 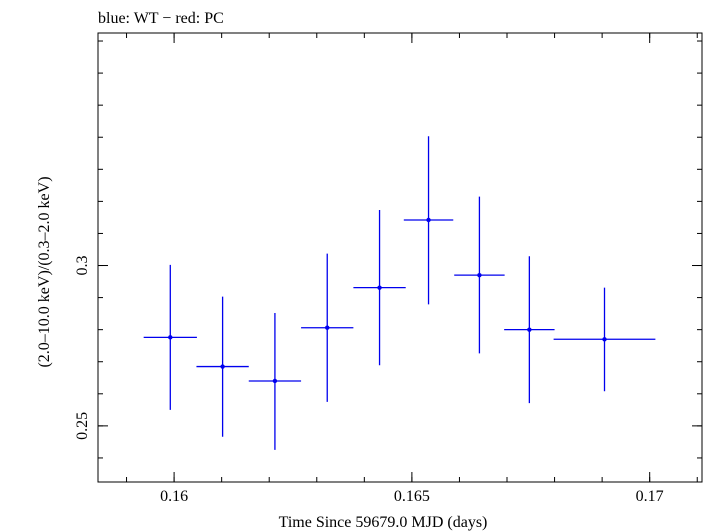 What do you see at coordinates (44, 271) in the screenshot?
I see `y-axis-label: (2.0–10.0 keV)/(0.3–2.0 keV)` at bounding box center [44, 271].